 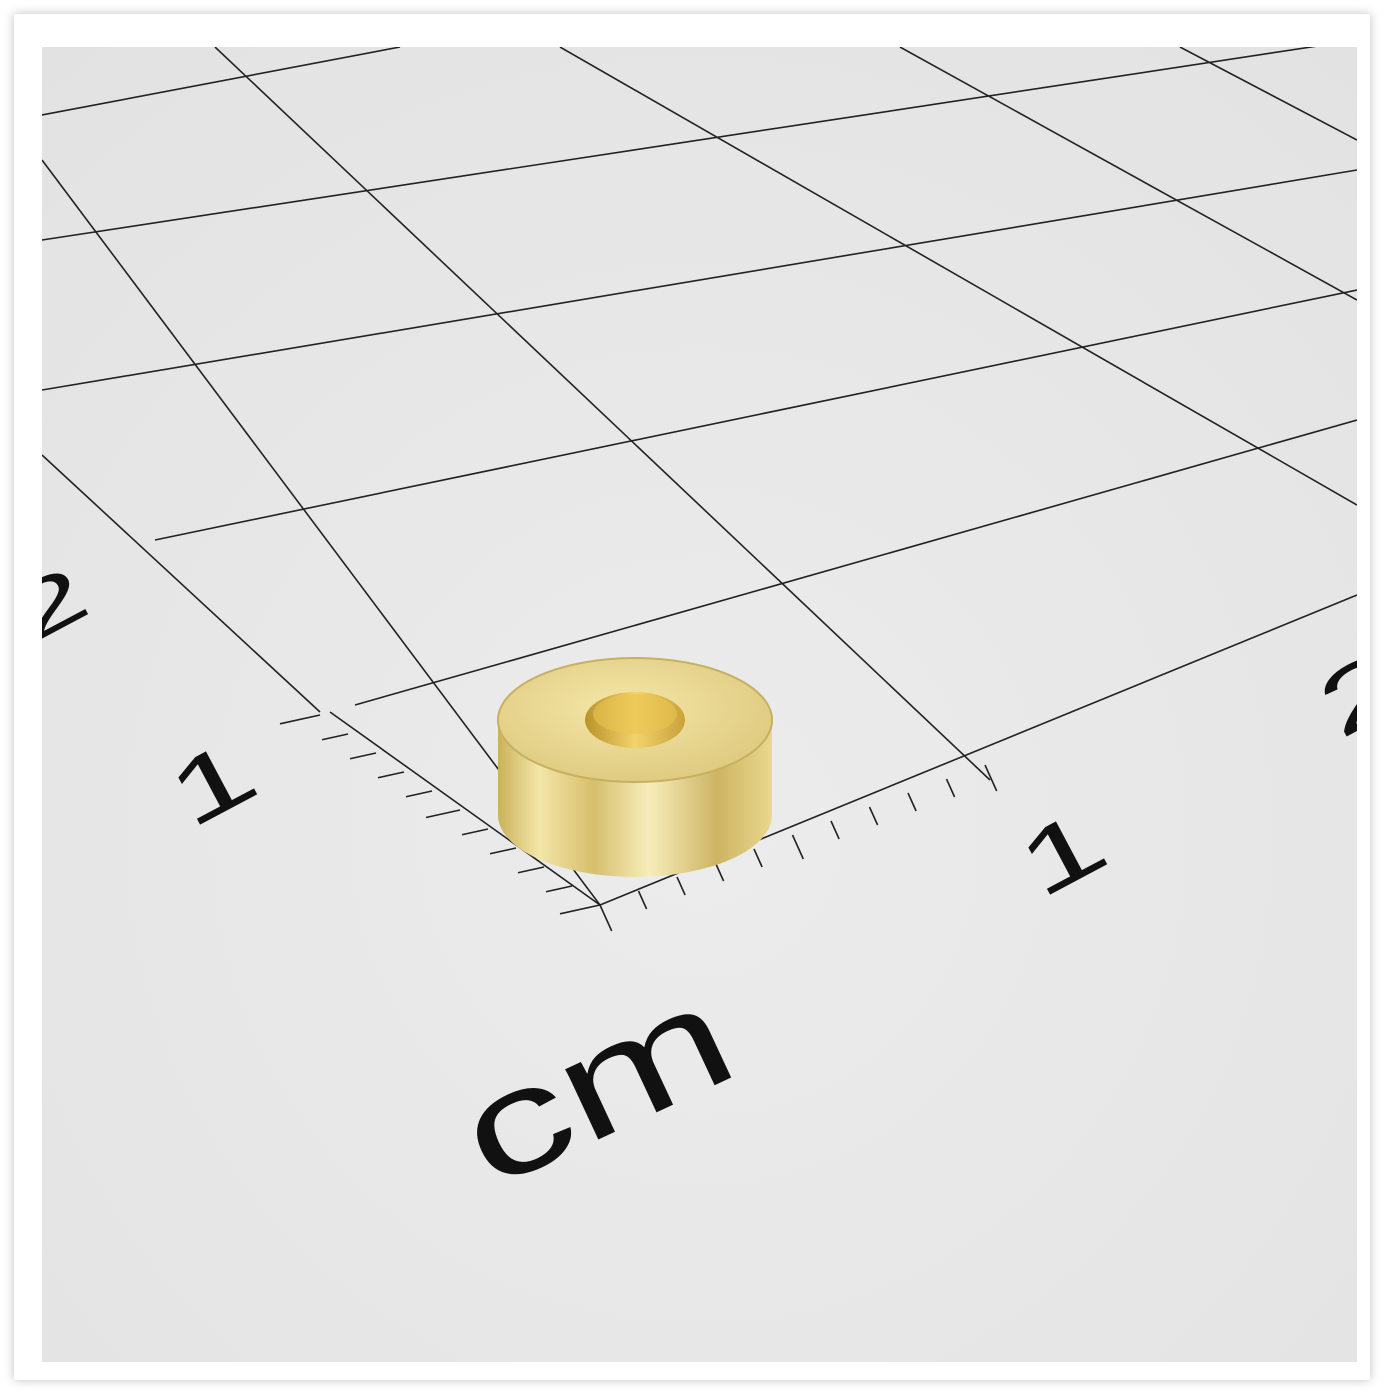 What do you see at coordinates (635, 767) in the screenshot?
I see `ring-magnet` at bounding box center [635, 767].